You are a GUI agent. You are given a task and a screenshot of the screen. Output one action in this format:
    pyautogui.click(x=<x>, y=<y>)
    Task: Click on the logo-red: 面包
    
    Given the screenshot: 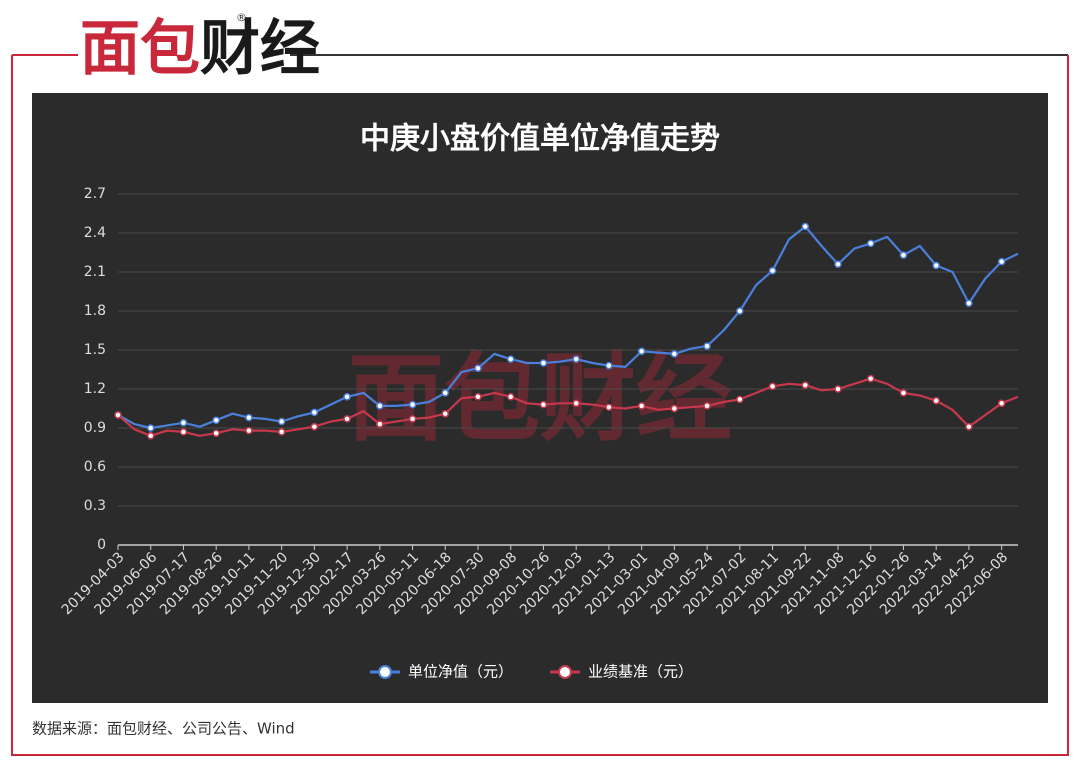 What is the action you would take?
    pyautogui.click(x=140, y=49)
    